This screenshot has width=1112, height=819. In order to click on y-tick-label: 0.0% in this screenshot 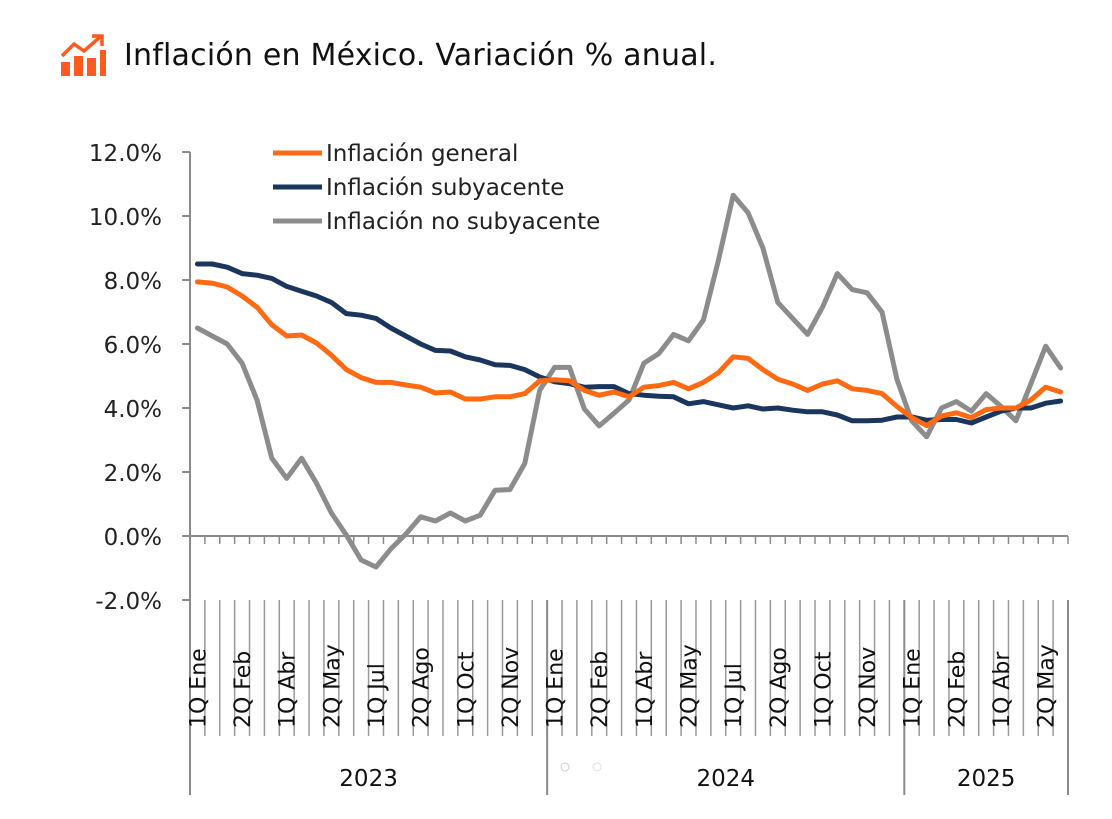, I will do `click(133, 538)`.